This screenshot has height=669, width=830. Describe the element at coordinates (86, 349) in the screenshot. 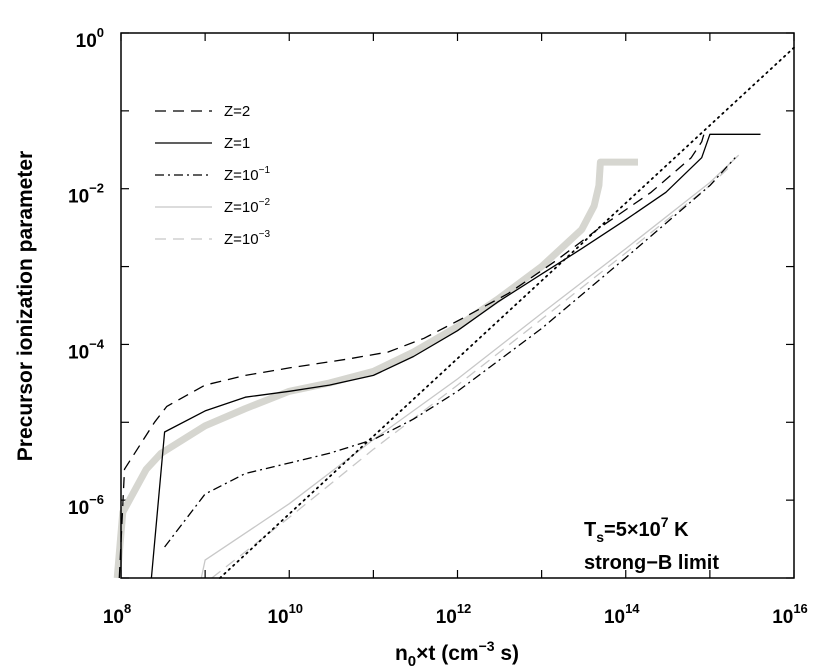

I see `y-tick-label: 10⁻⁴` at that location.